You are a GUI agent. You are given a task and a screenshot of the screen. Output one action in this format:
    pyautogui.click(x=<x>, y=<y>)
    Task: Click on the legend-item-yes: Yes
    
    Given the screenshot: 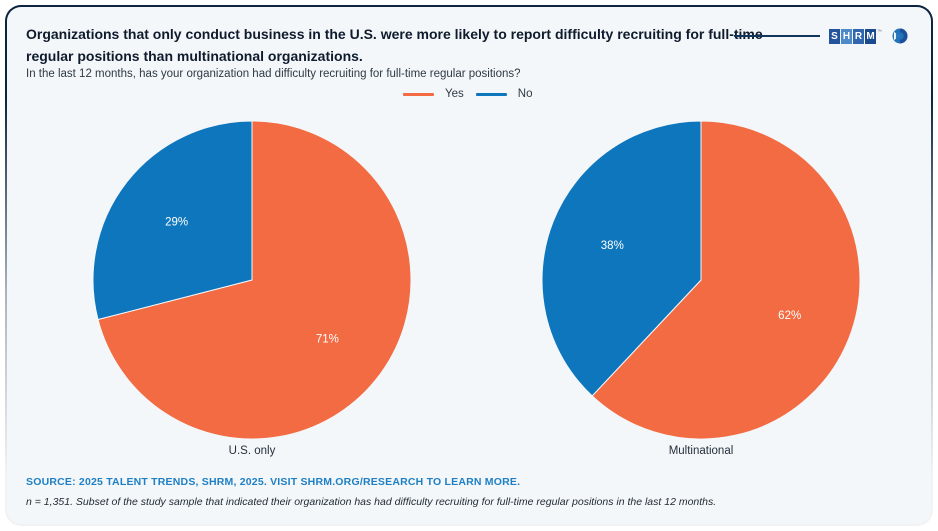 What is the action you would take?
    pyautogui.click(x=433, y=94)
    